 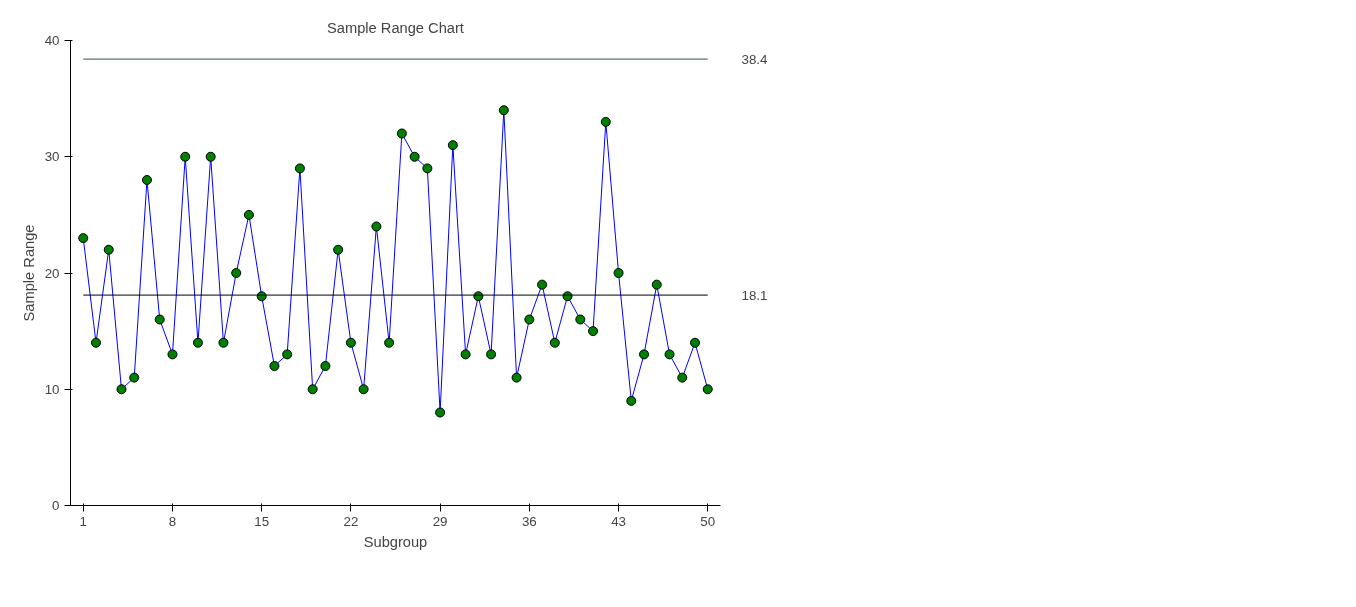 What do you see at coordinates (395, 541) in the screenshot?
I see `x-axis-title: Subgroup` at bounding box center [395, 541].